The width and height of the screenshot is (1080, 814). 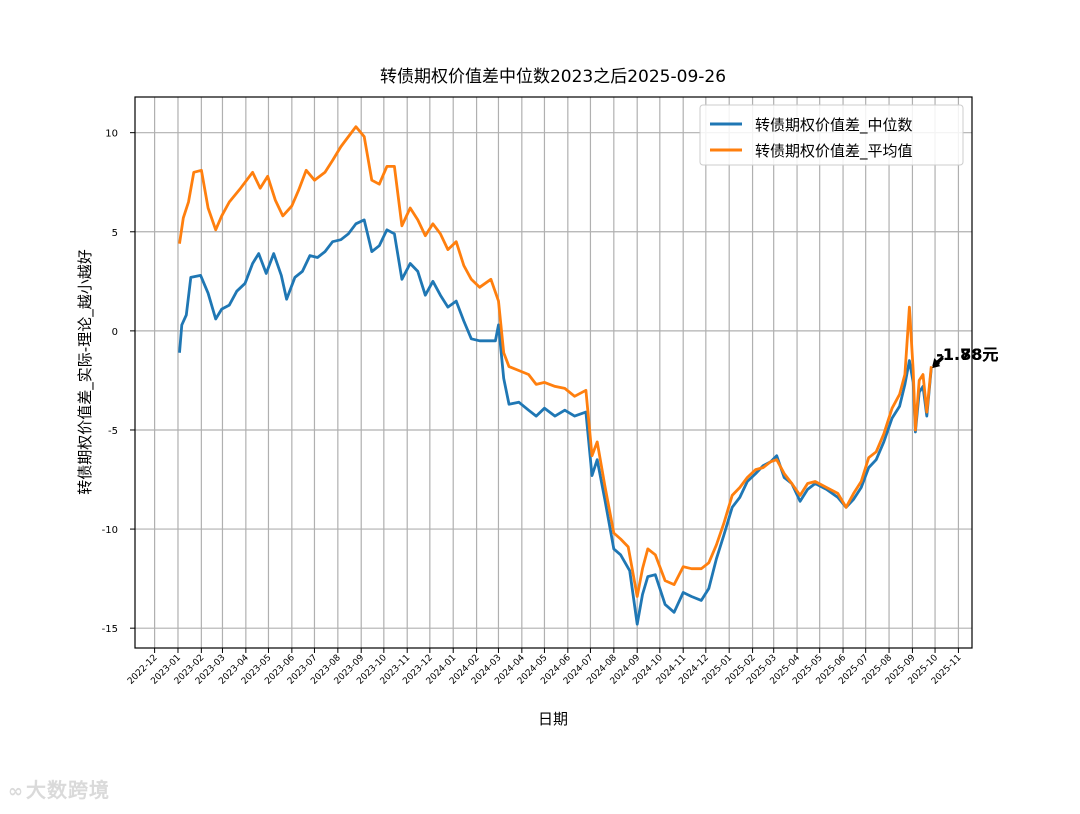 What do you see at coordinates (115, 233) in the screenshot?
I see `y-tick-label: 5` at bounding box center [115, 233].